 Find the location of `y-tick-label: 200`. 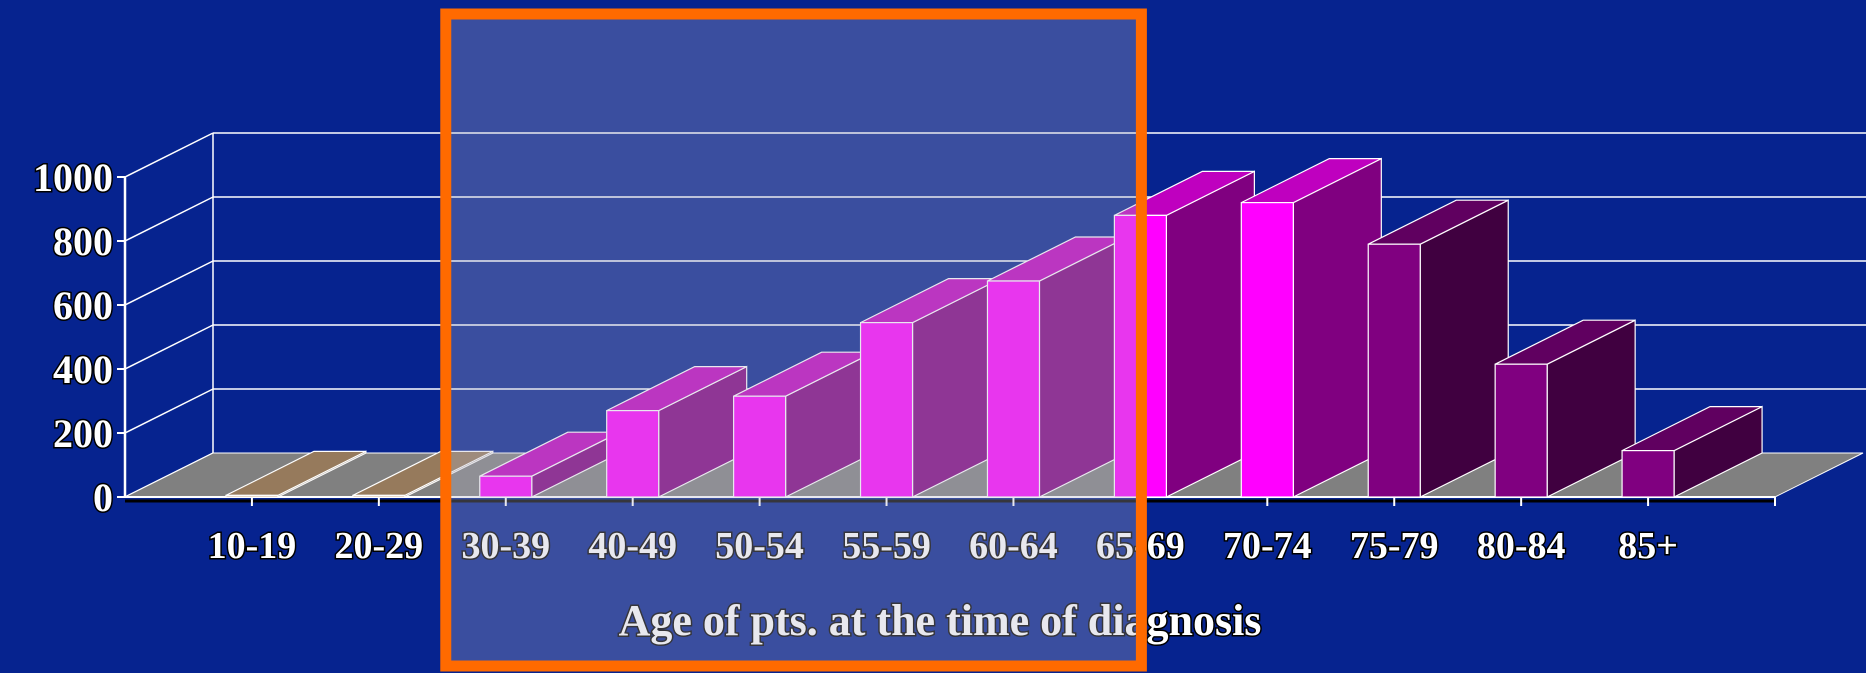

y-tick-label: 200 is located at coordinates (83, 433).